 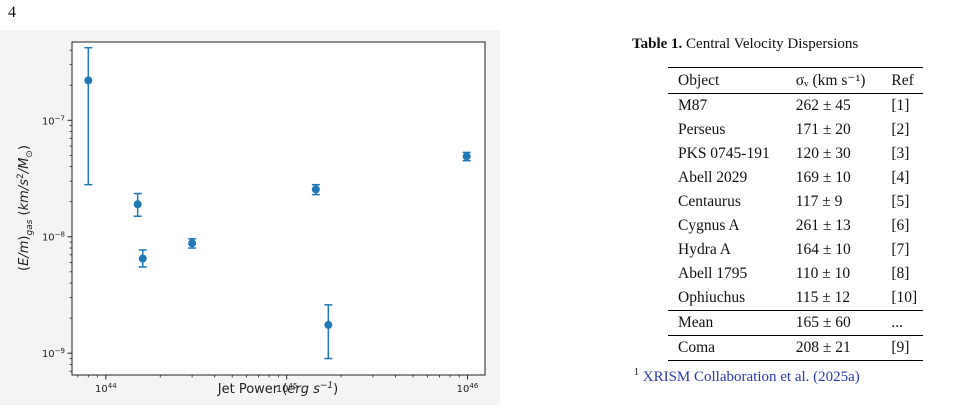 I want to click on cell-object: Ophiuchus, so click(x=712, y=297).